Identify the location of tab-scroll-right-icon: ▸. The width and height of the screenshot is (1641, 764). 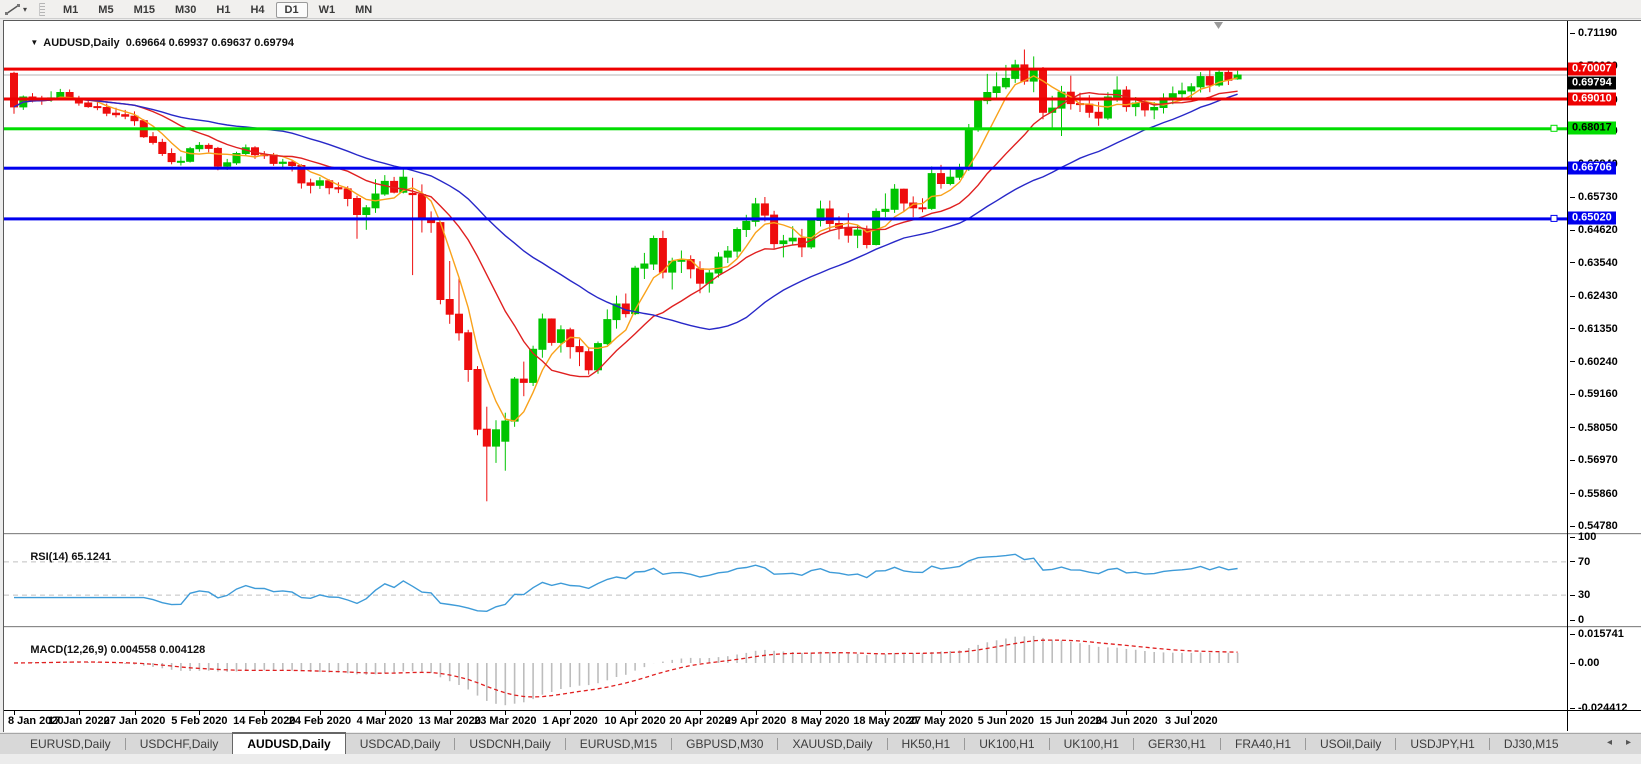
(1628, 742).